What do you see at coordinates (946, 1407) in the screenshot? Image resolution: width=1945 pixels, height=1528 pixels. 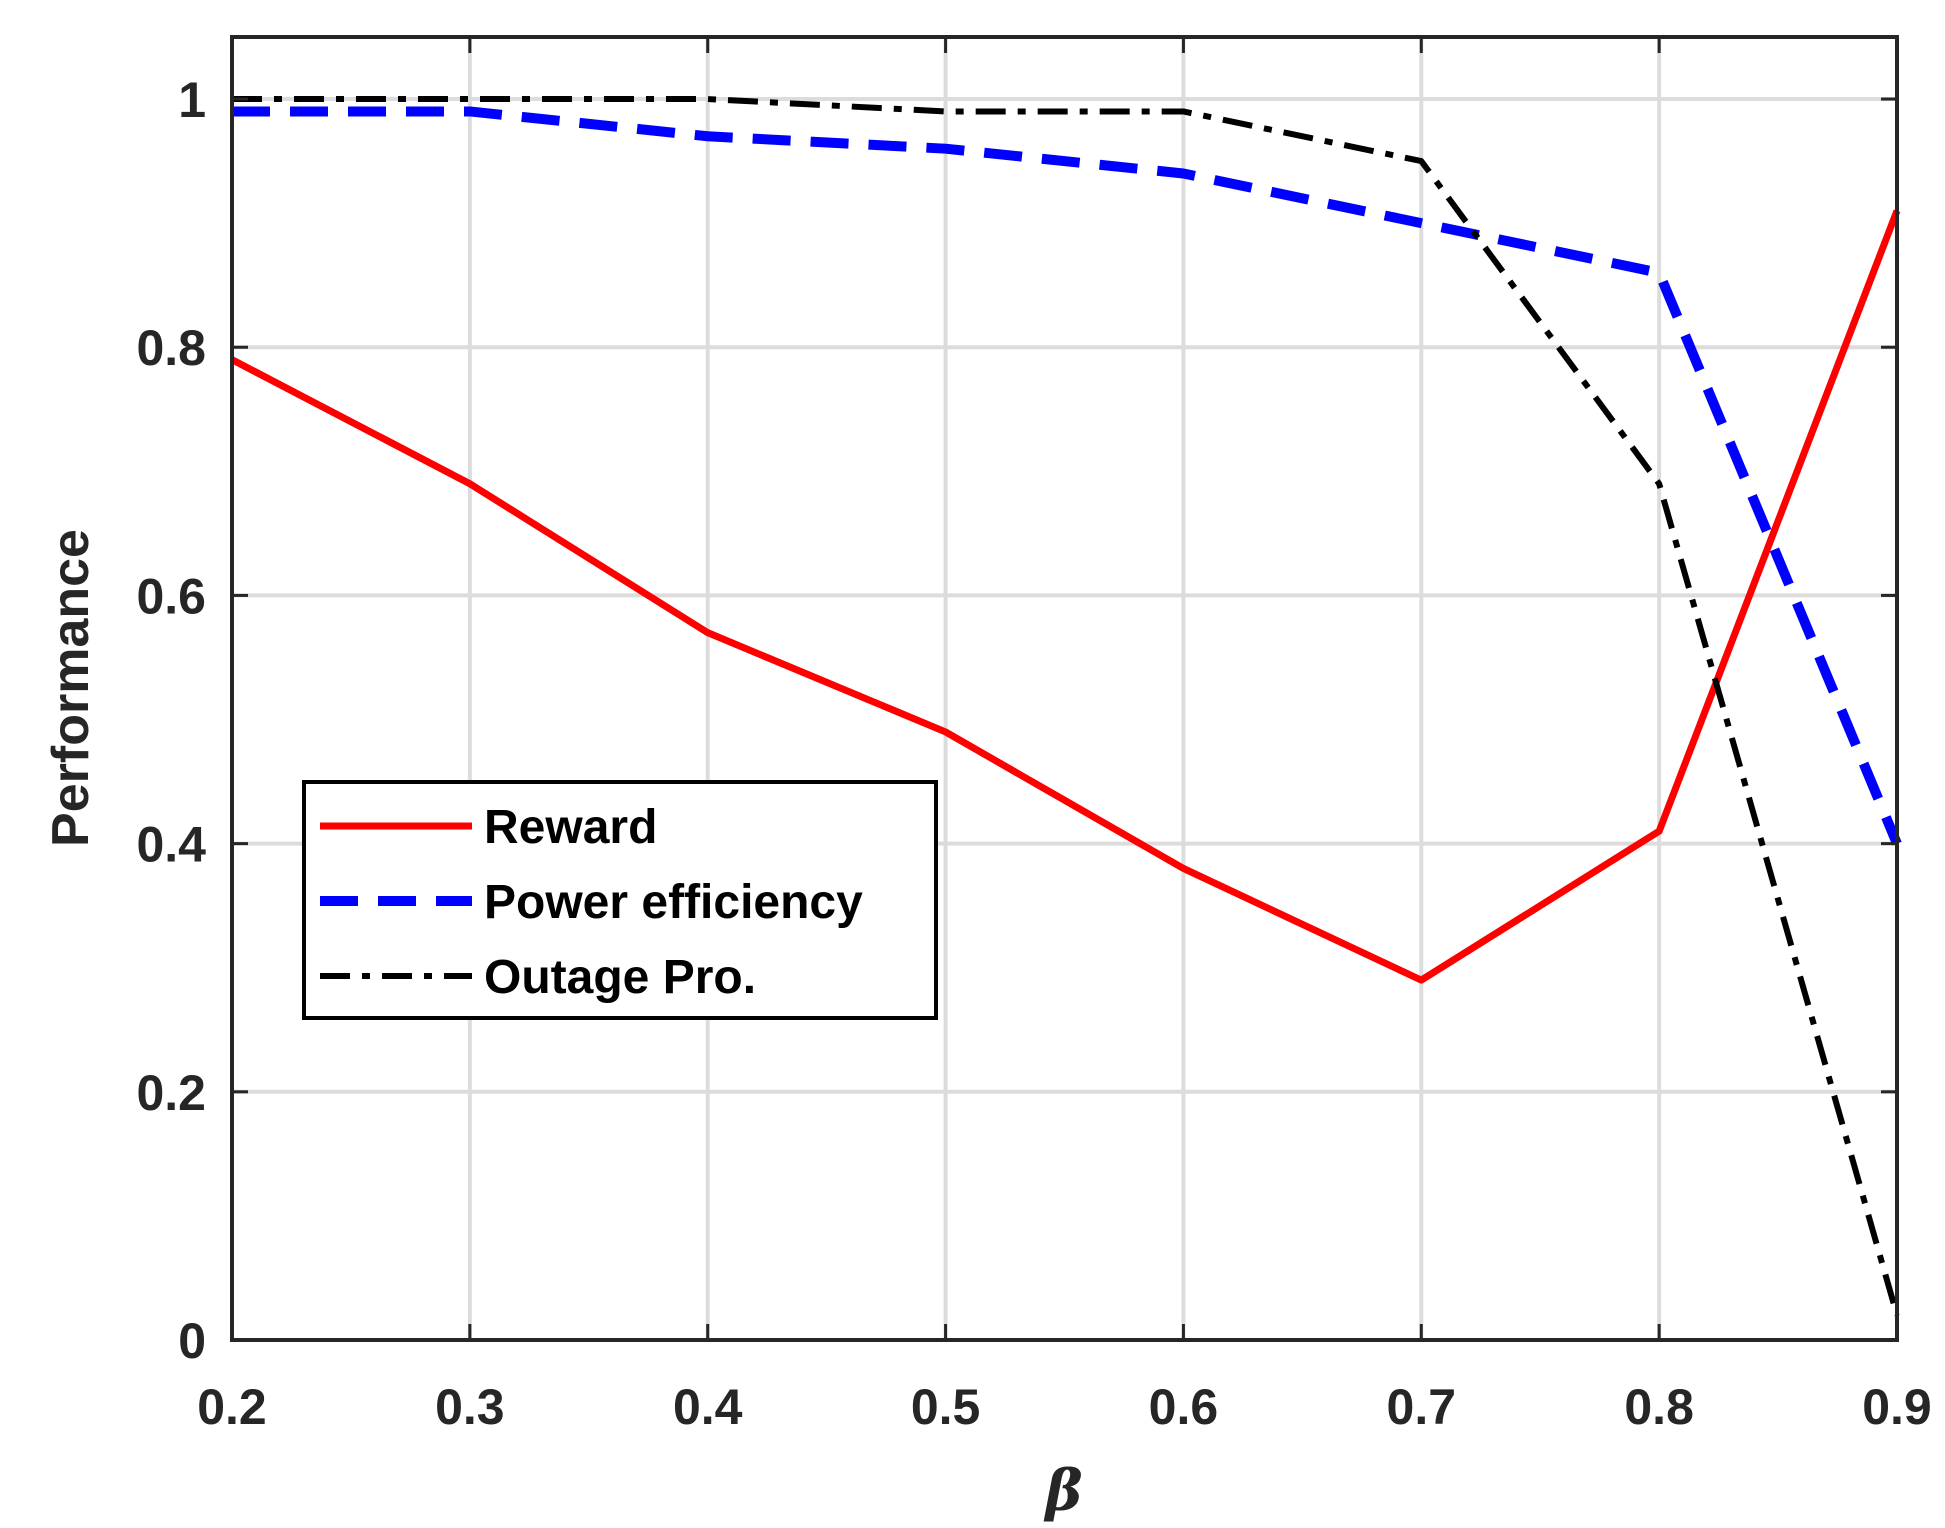 I see `x-tick-label: 0.5` at bounding box center [946, 1407].